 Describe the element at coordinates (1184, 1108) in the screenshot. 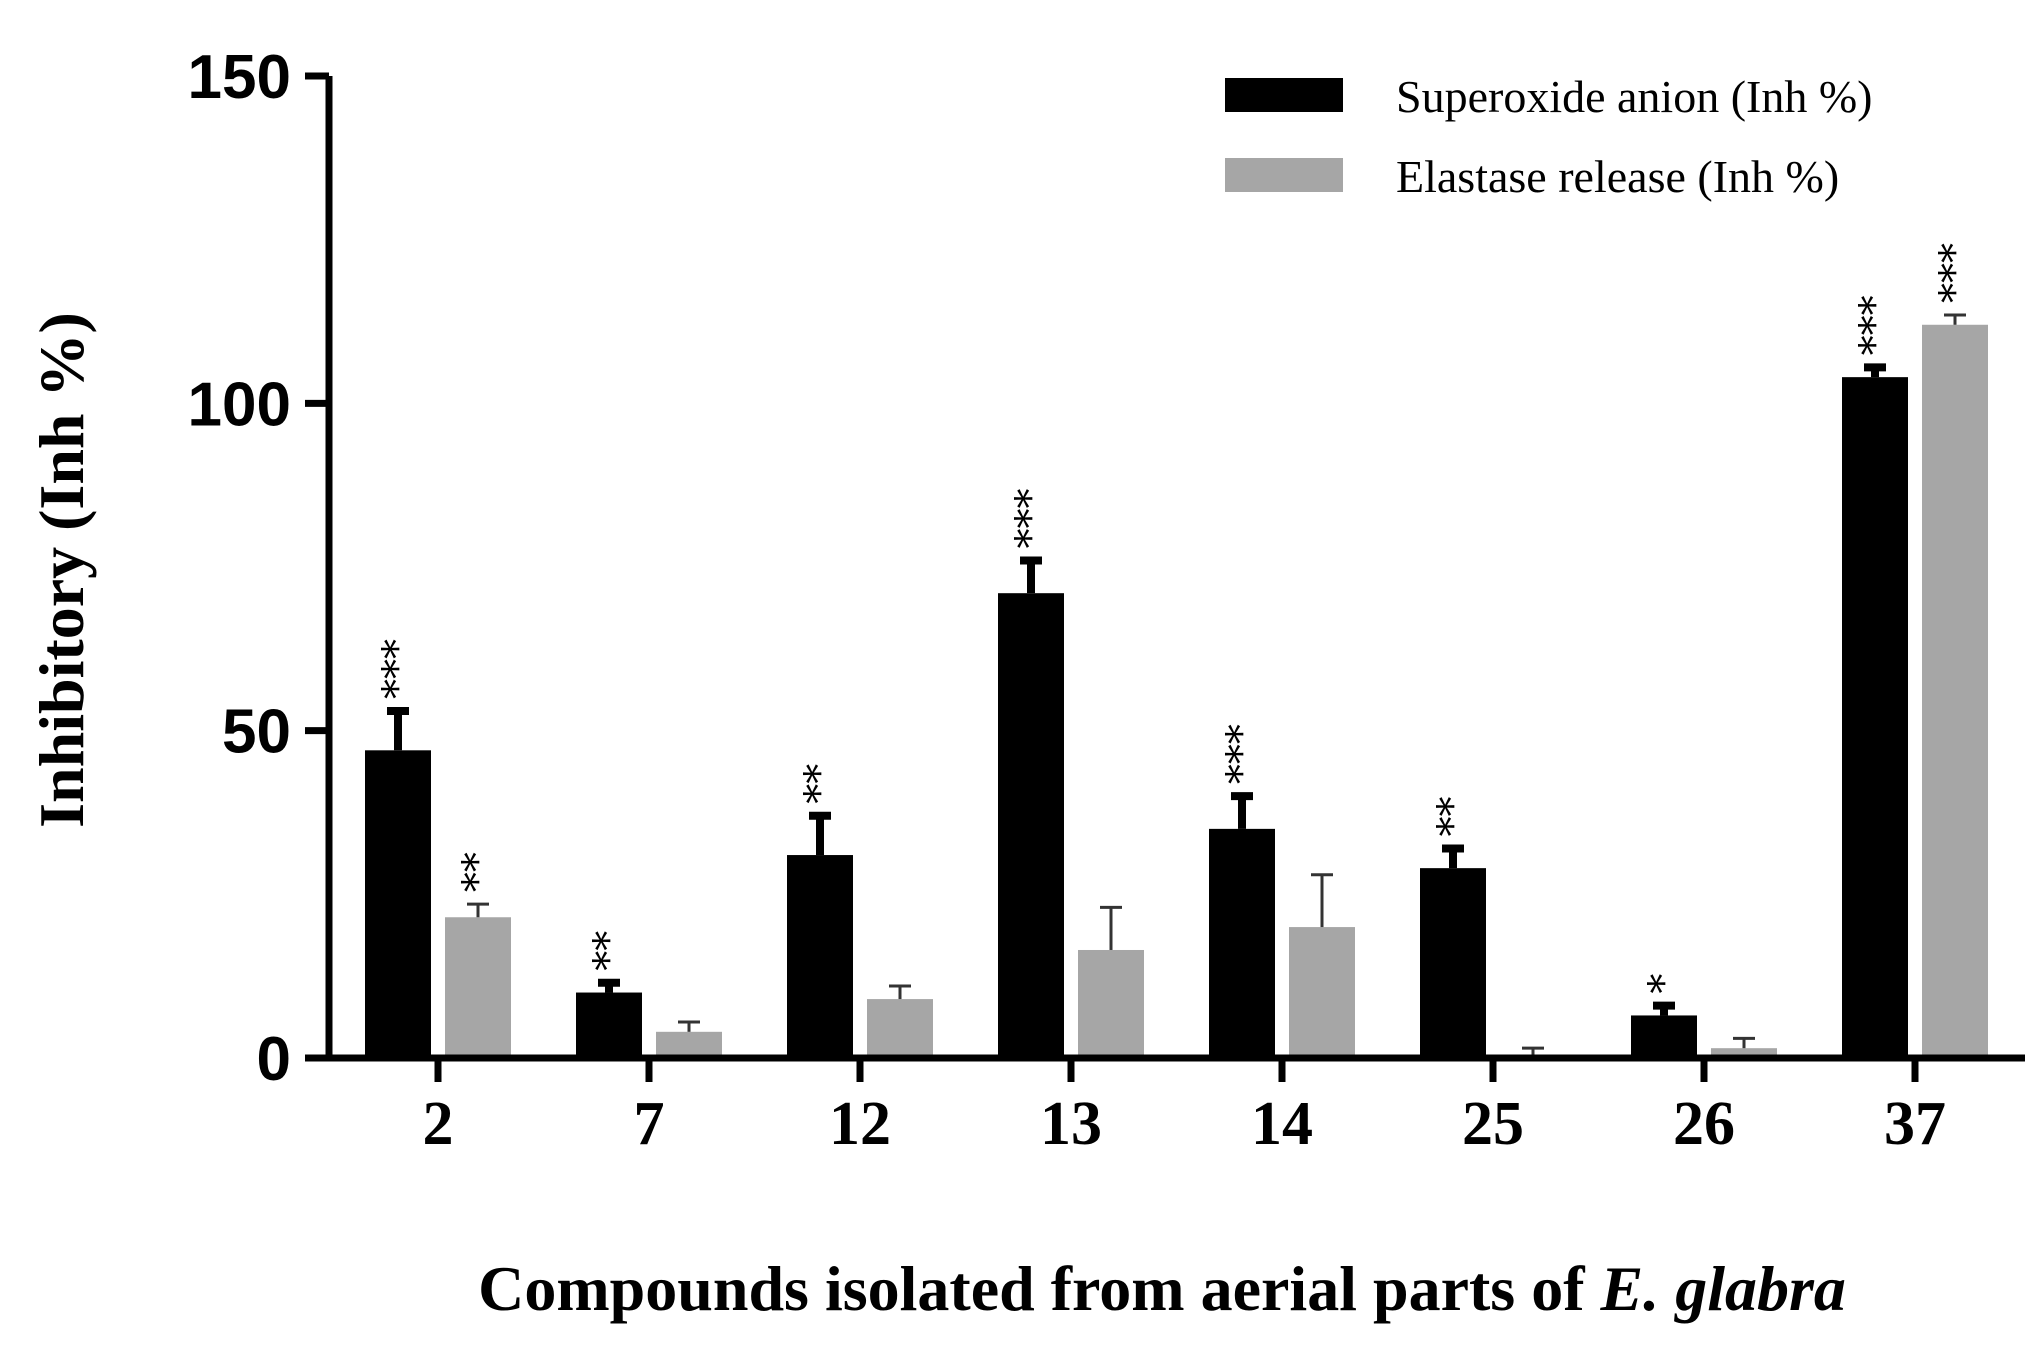

I see `x-axis-ticks: 2 7 12 13 14 25 26 37` at that location.